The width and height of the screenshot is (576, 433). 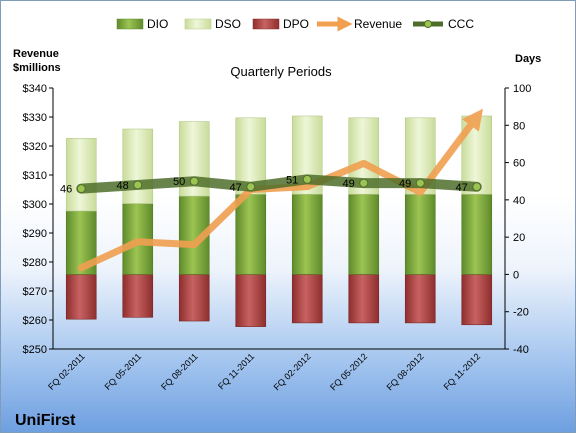 What do you see at coordinates (519, 164) in the screenshot?
I see `right-tick-label: 60` at bounding box center [519, 164].